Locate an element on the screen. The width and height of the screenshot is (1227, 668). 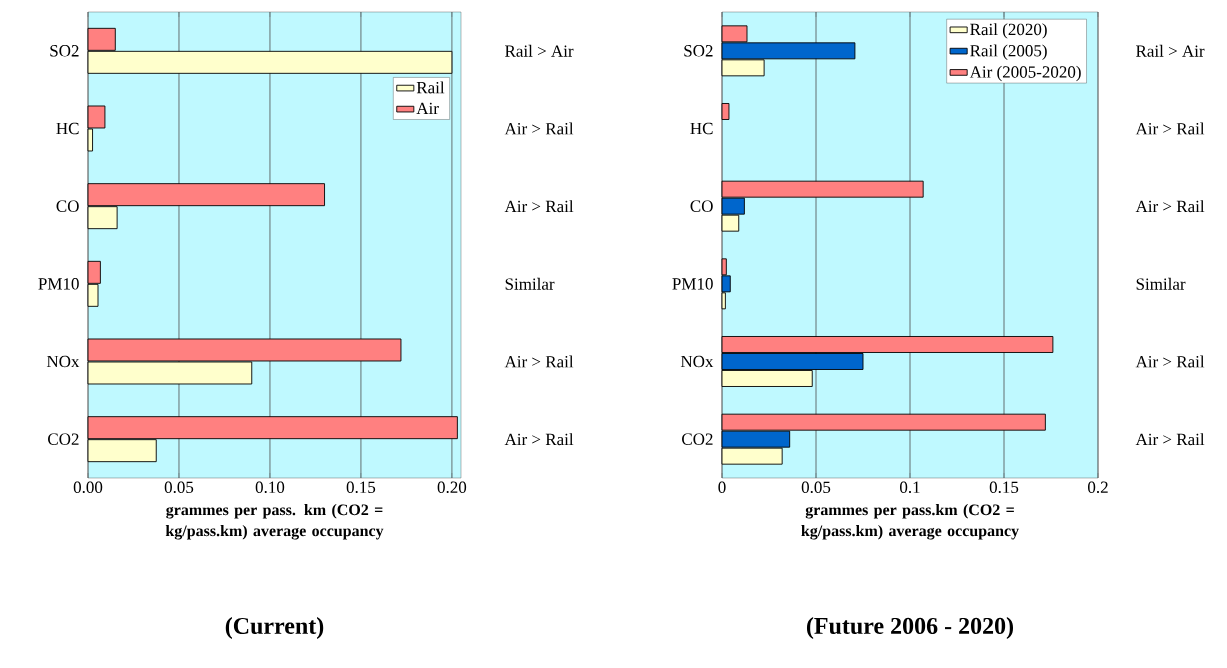
text: (Future 2006 - 2020) is located at coordinates (910, 628).